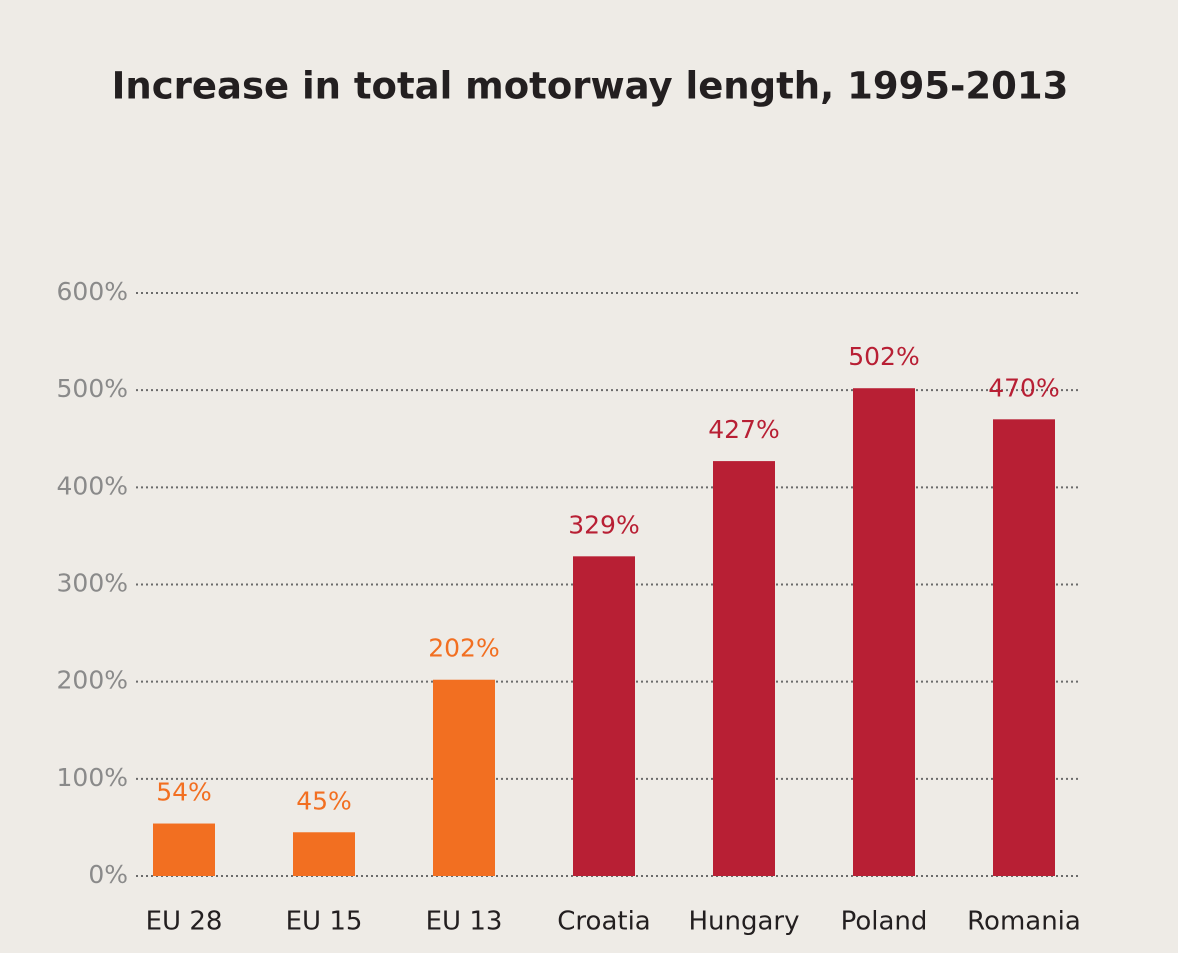 This screenshot has height=953, width=1178. I want to click on x-tick-label: EU 15, so click(324, 922).